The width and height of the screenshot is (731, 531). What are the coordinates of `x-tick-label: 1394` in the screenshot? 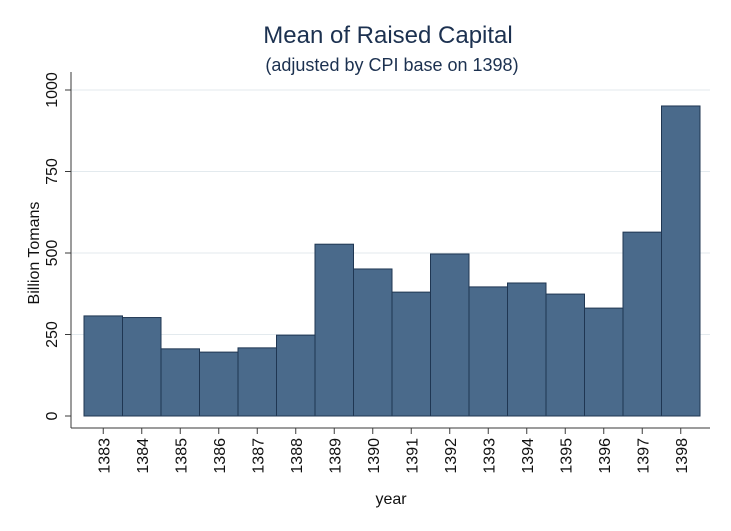 It's located at (528, 456).